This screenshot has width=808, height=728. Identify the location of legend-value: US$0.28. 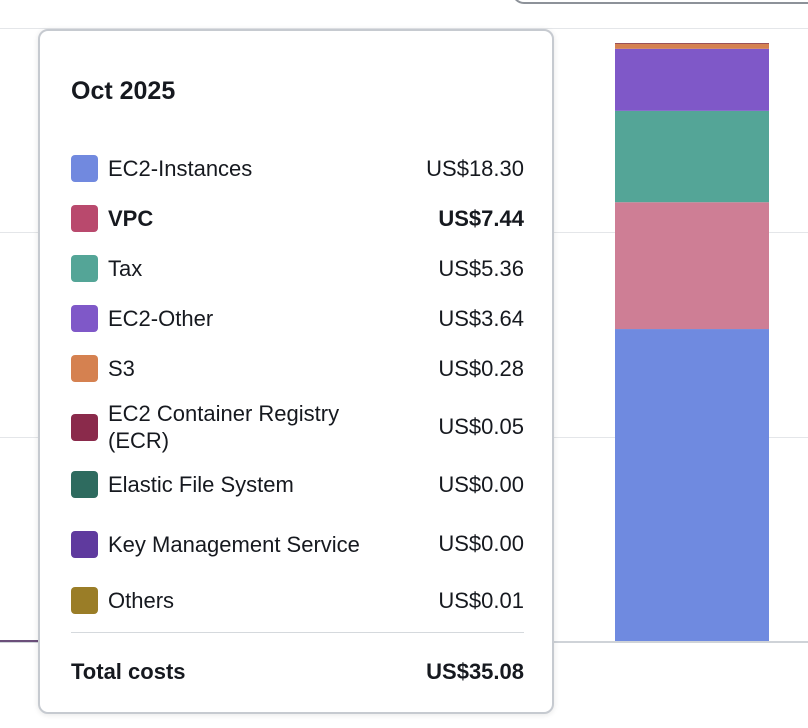
(481, 368).